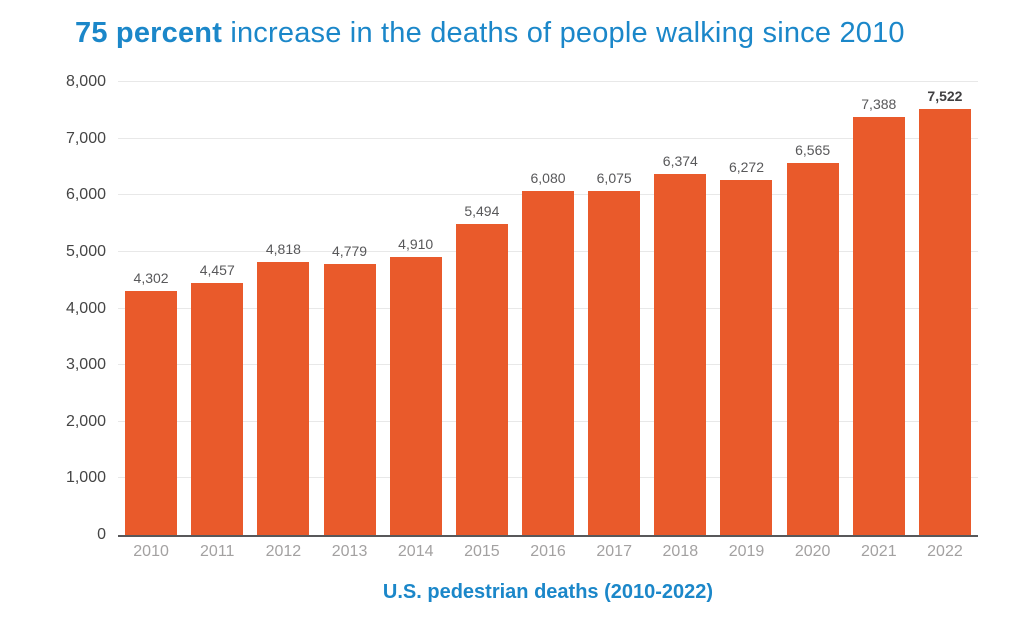  I want to click on x-axis-tick-label-2020: 2020, so click(812, 551).